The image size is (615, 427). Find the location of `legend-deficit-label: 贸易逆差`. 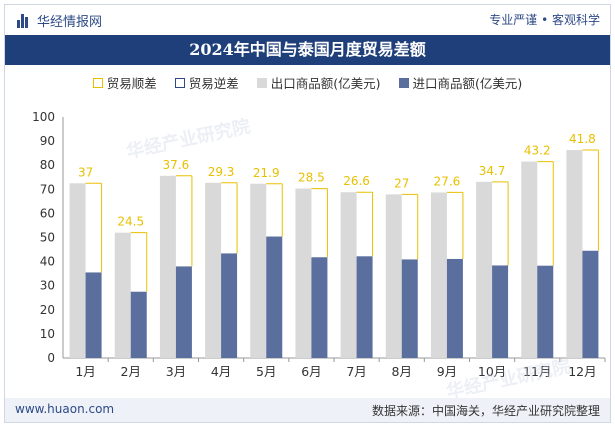

legend-deficit-label: 贸易逆差 is located at coordinates (213, 83).